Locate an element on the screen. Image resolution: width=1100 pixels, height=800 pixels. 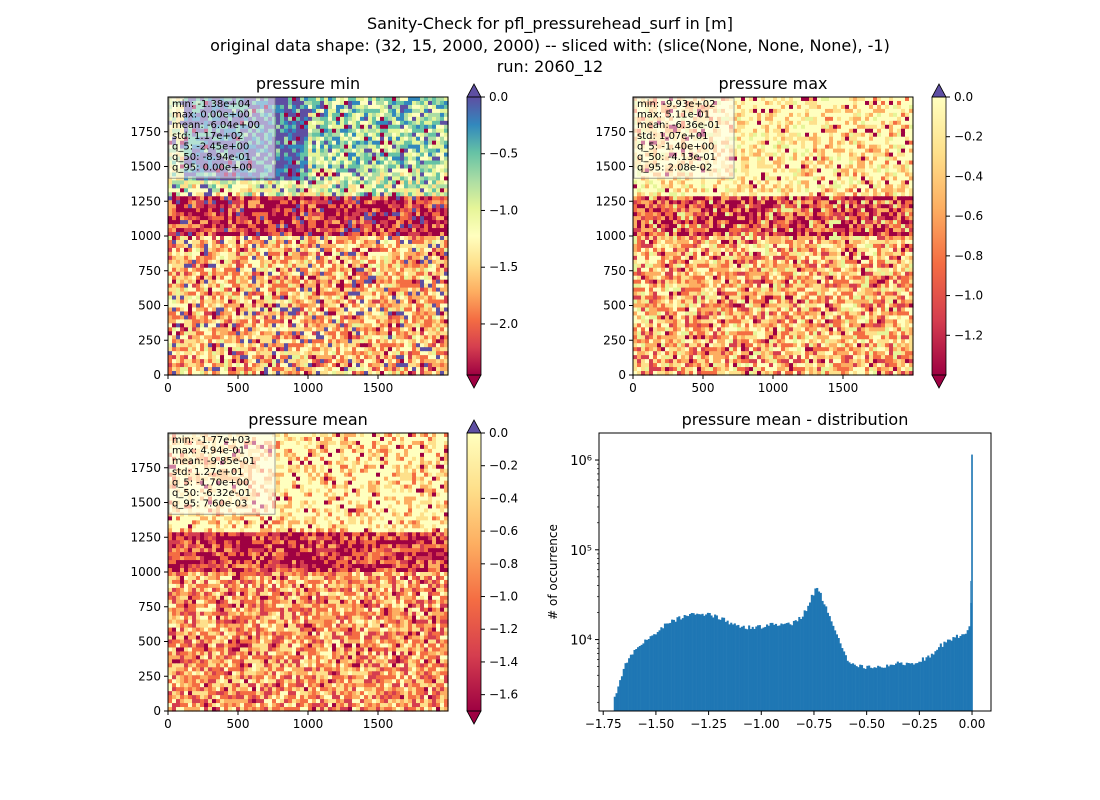
x-tick-label: 1000 is located at coordinates (773, 388).